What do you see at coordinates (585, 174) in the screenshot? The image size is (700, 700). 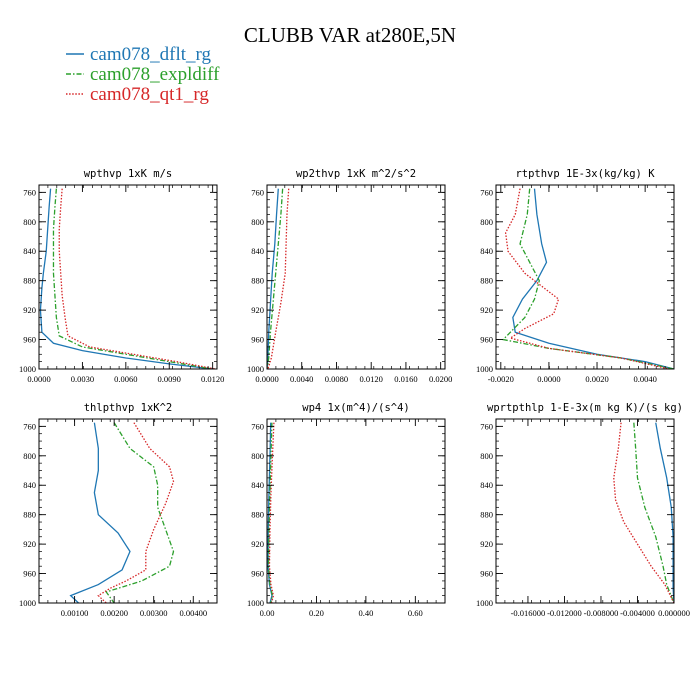 I see `panel-title: rtpthvp 1E-3x(kg/kg) K` at bounding box center [585, 174].